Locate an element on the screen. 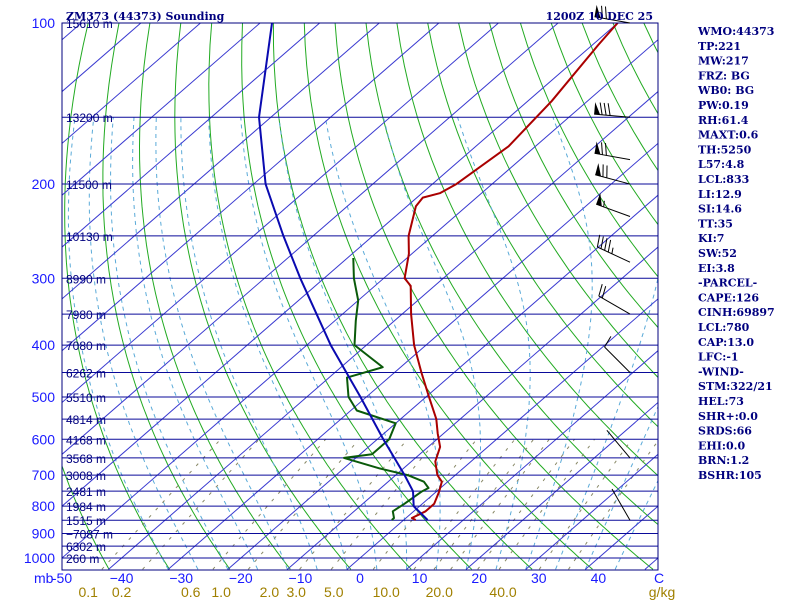 Image resolution: width=800 pixels, height=600 pixels. sounding-index: HEL:73 is located at coordinates (721, 401).